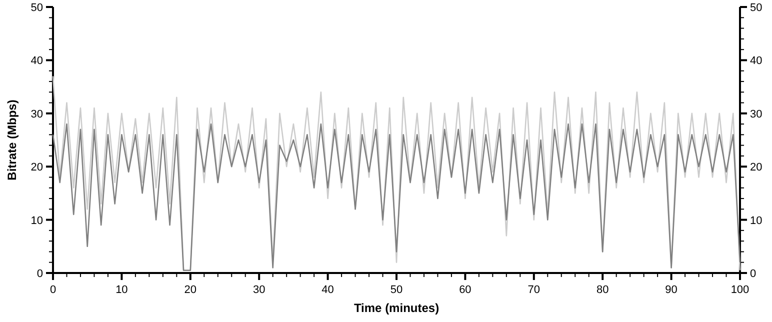 The image size is (772, 322). I want to click on x-tick-label: 50, so click(396, 290).